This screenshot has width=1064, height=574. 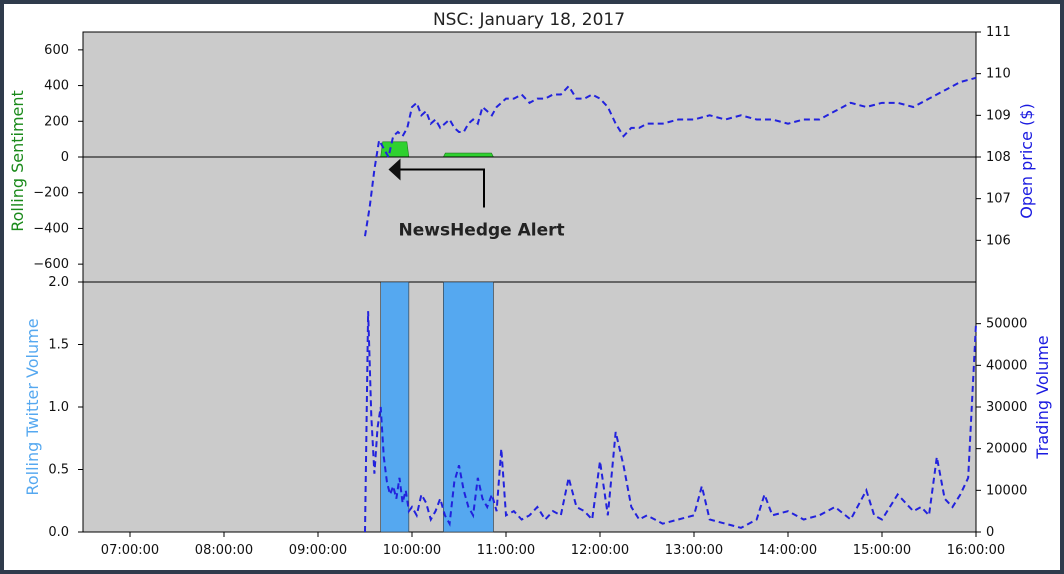 What do you see at coordinates (412, 550) in the screenshot?
I see `time-tick-label: 10:00:00` at bounding box center [412, 550].